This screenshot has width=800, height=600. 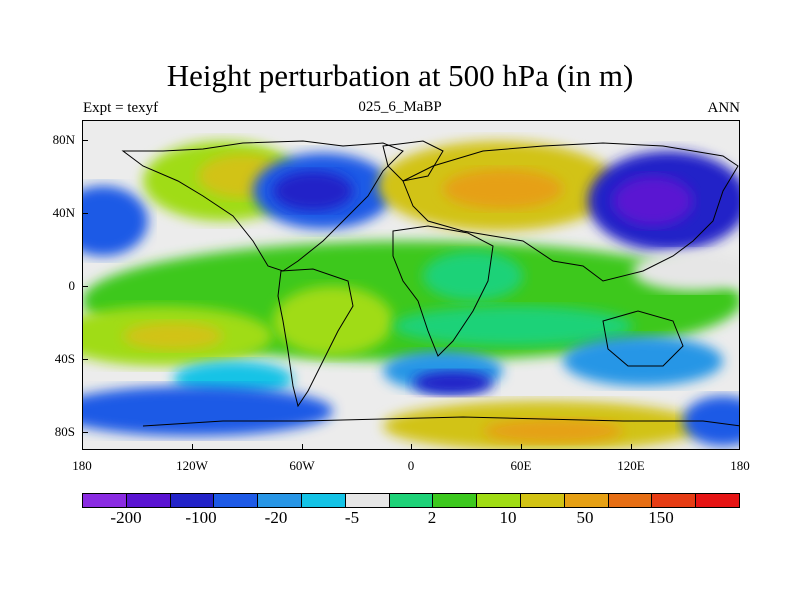 I want to click on experiment-label: Expt = texyf, so click(x=121, y=108).